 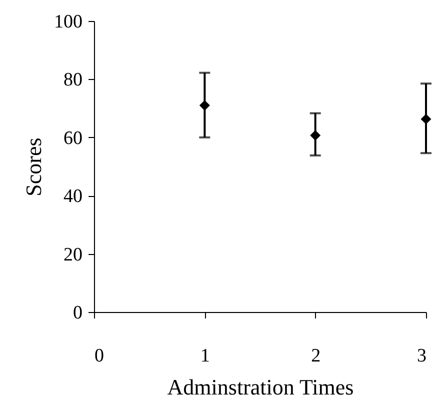 I want to click on x-tick-label: 2, so click(x=316, y=356).